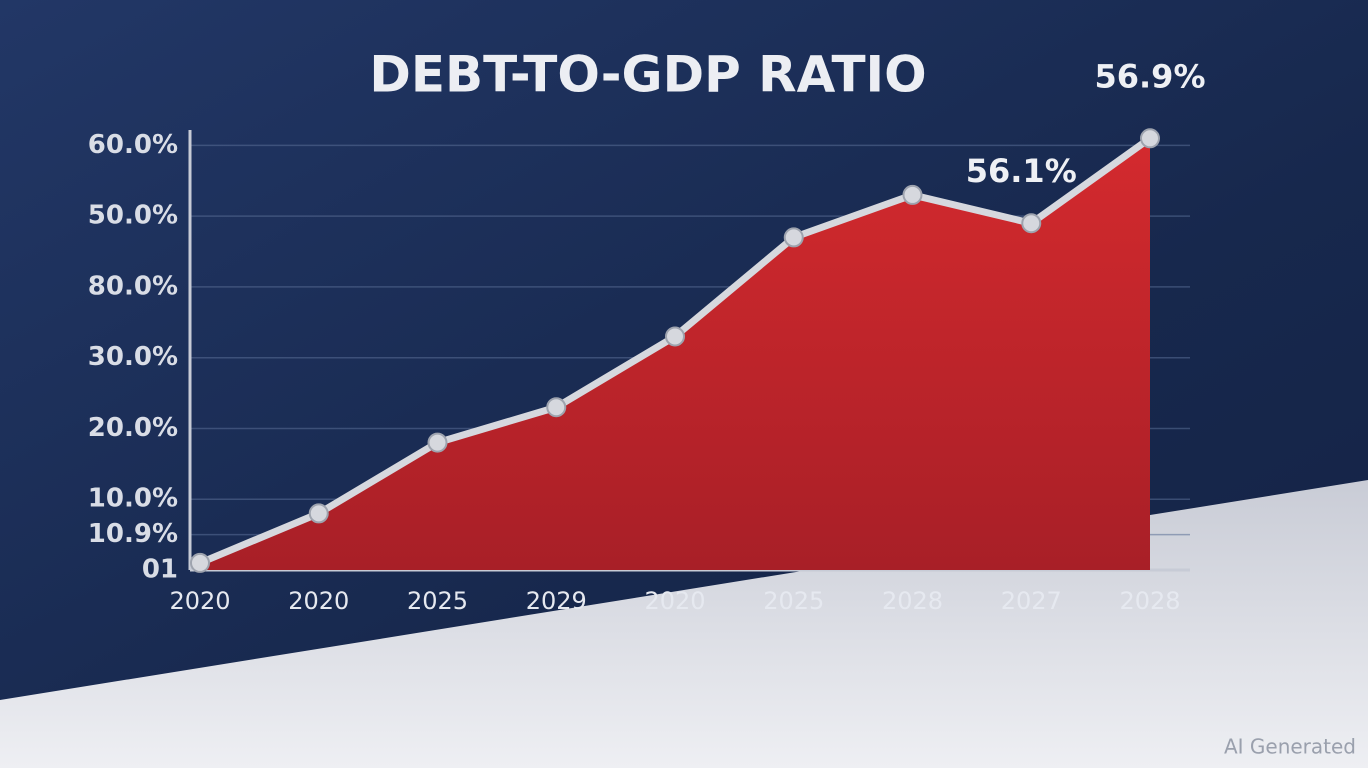 This screenshot has width=1368, height=768. I want to click on y-tick-label: 01, so click(160, 570).